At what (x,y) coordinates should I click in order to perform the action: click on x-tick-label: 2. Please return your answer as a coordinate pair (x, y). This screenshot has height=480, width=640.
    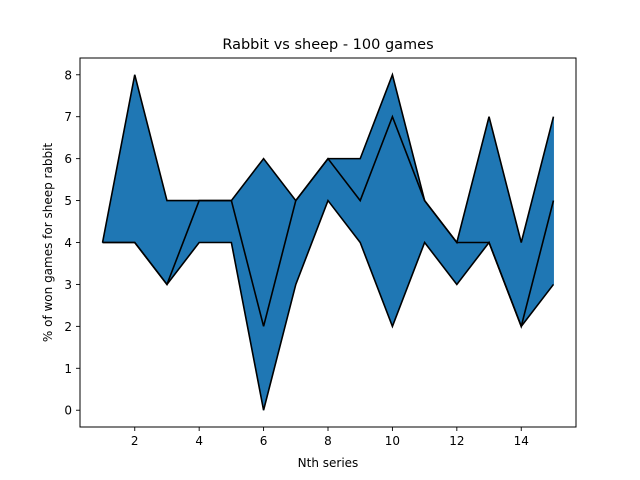
    Looking at the image, I should click on (135, 441).